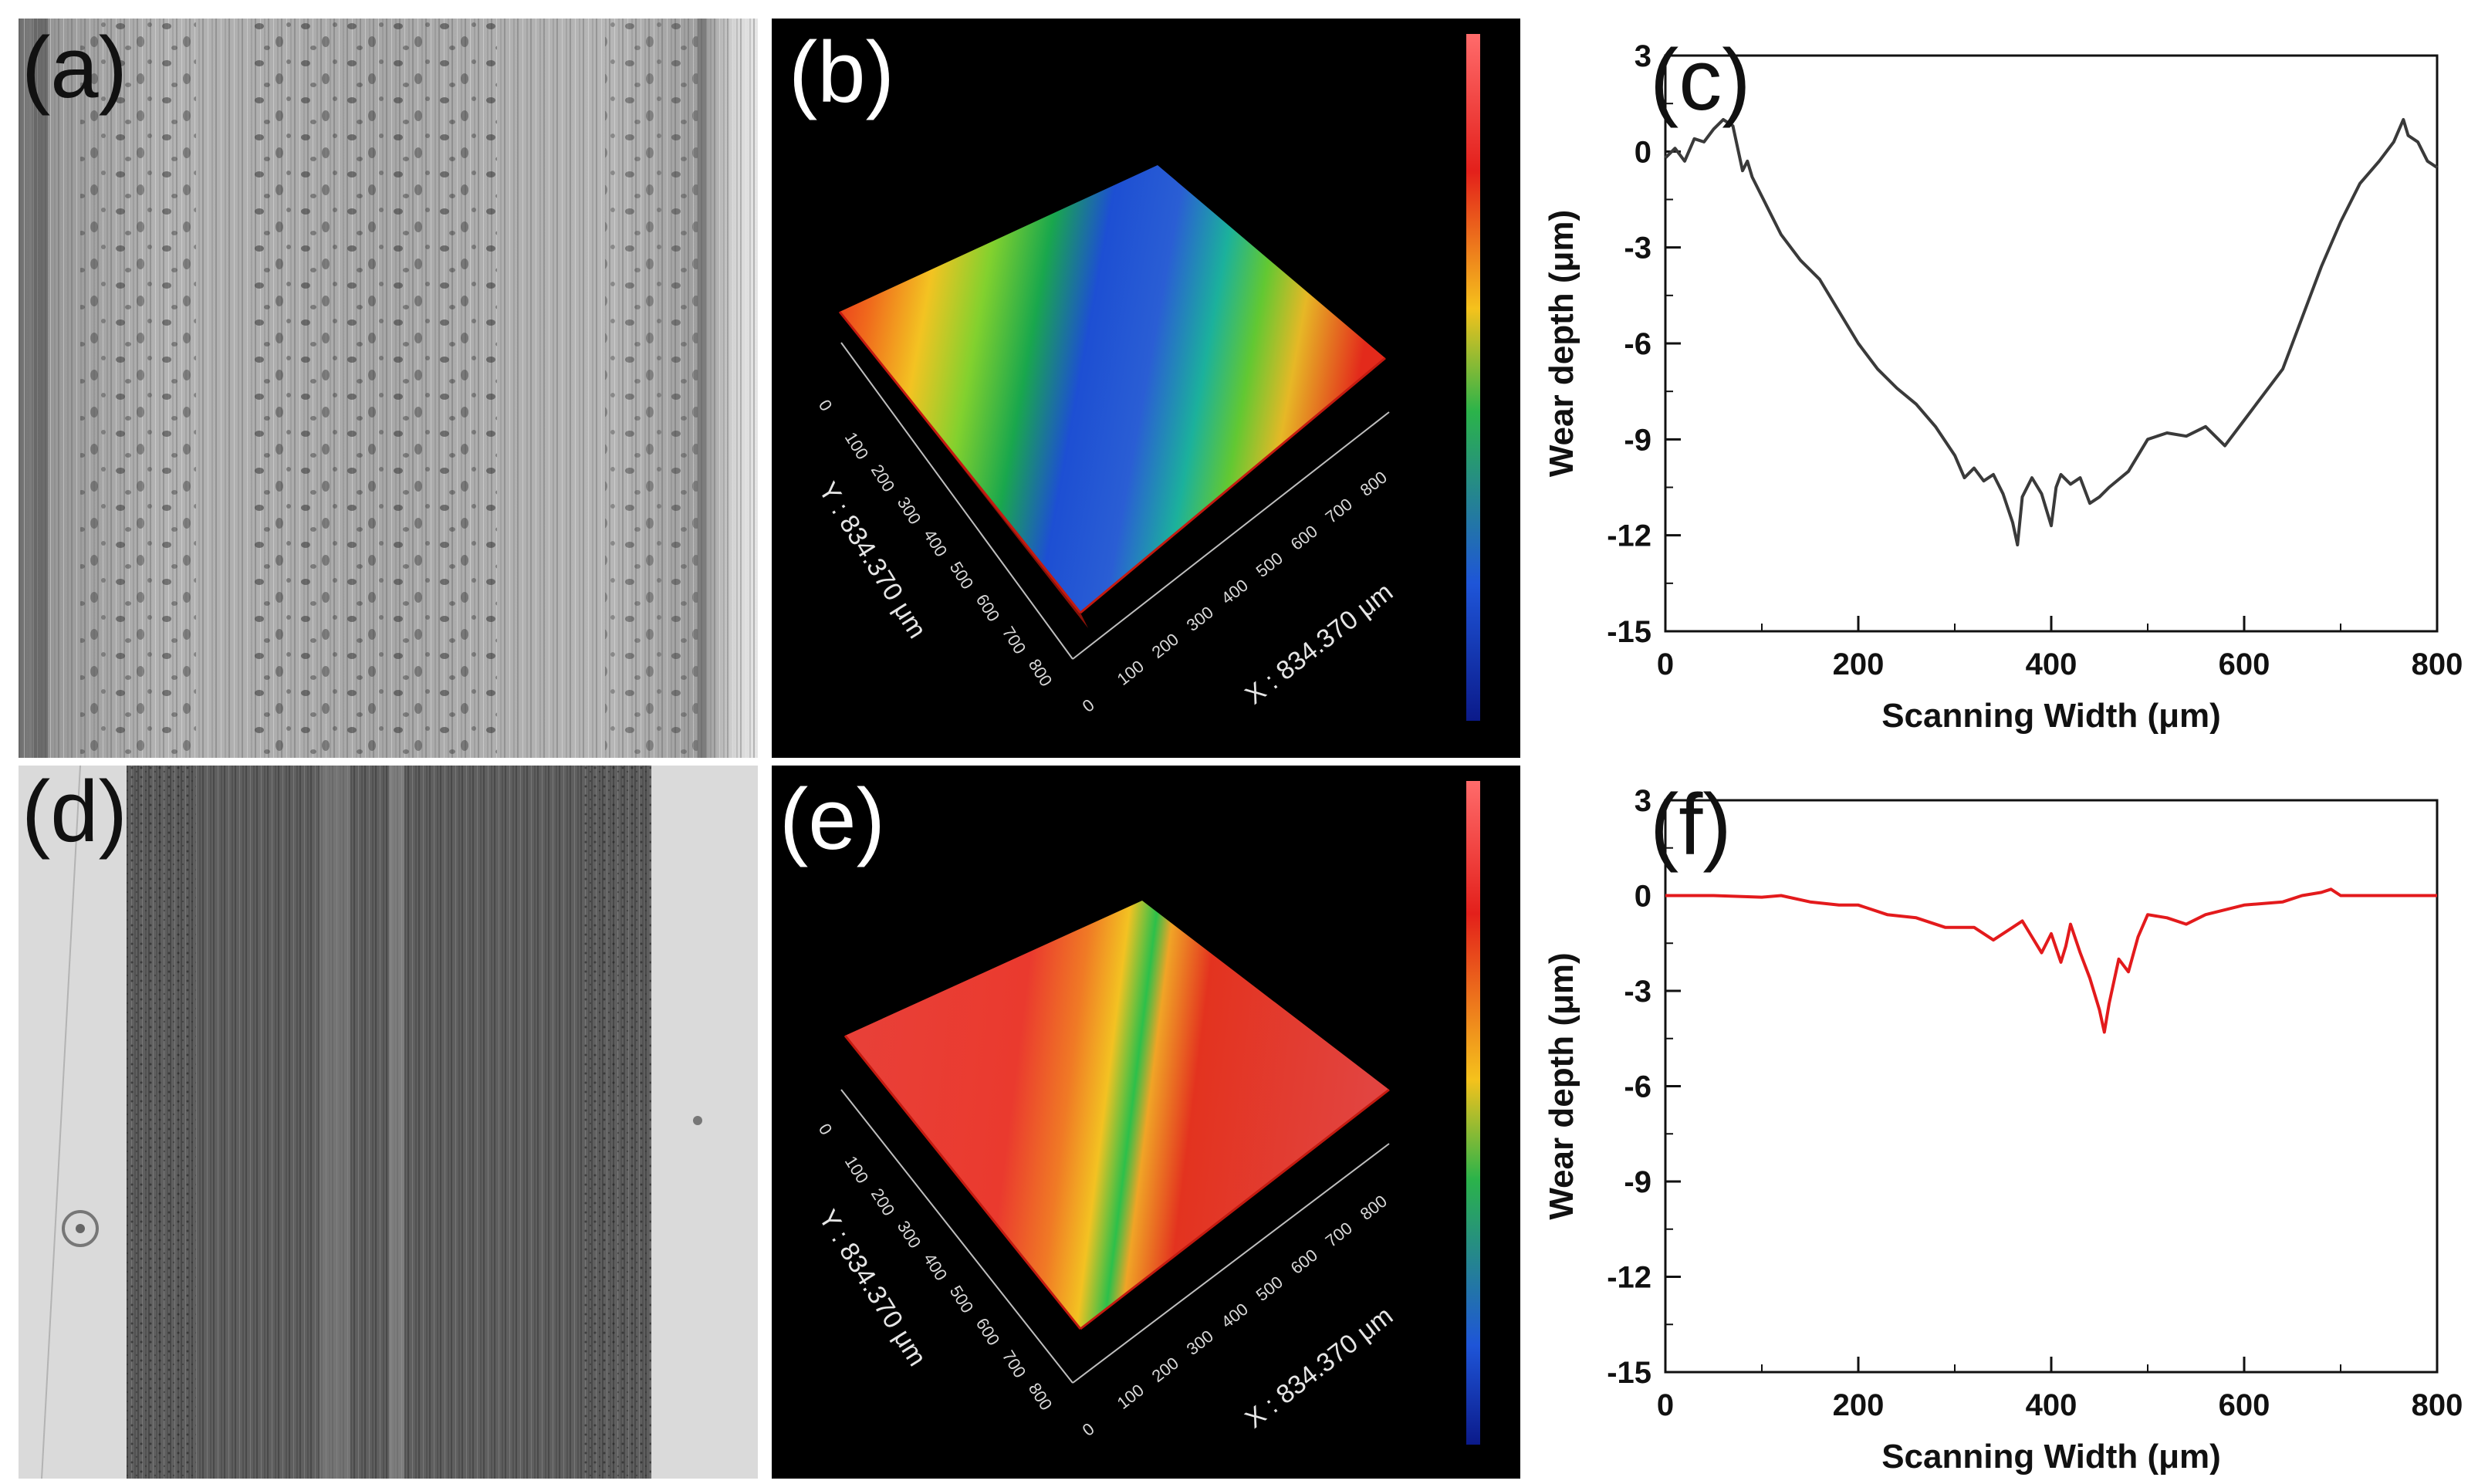  What do you see at coordinates (1089, 705) in the screenshot?
I see `b-x-tick: 0` at bounding box center [1089, 705].